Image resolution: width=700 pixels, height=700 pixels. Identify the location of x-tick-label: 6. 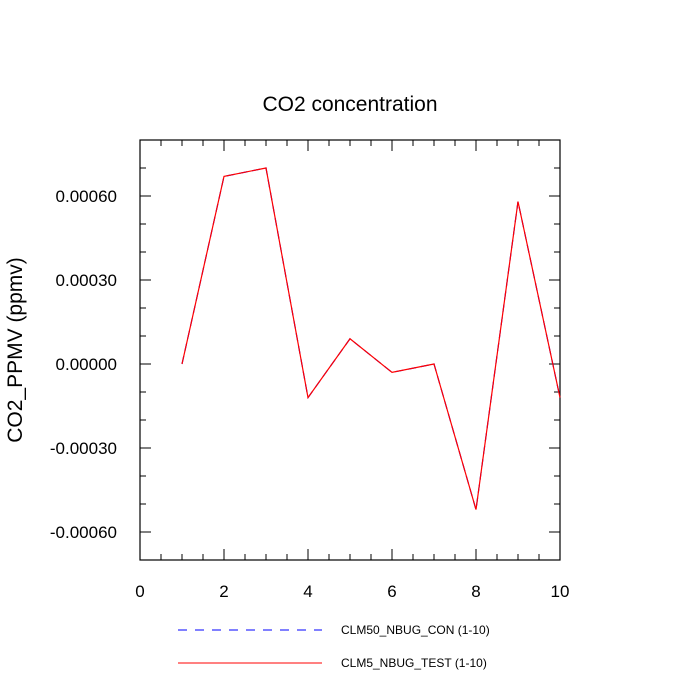
(391, 591).